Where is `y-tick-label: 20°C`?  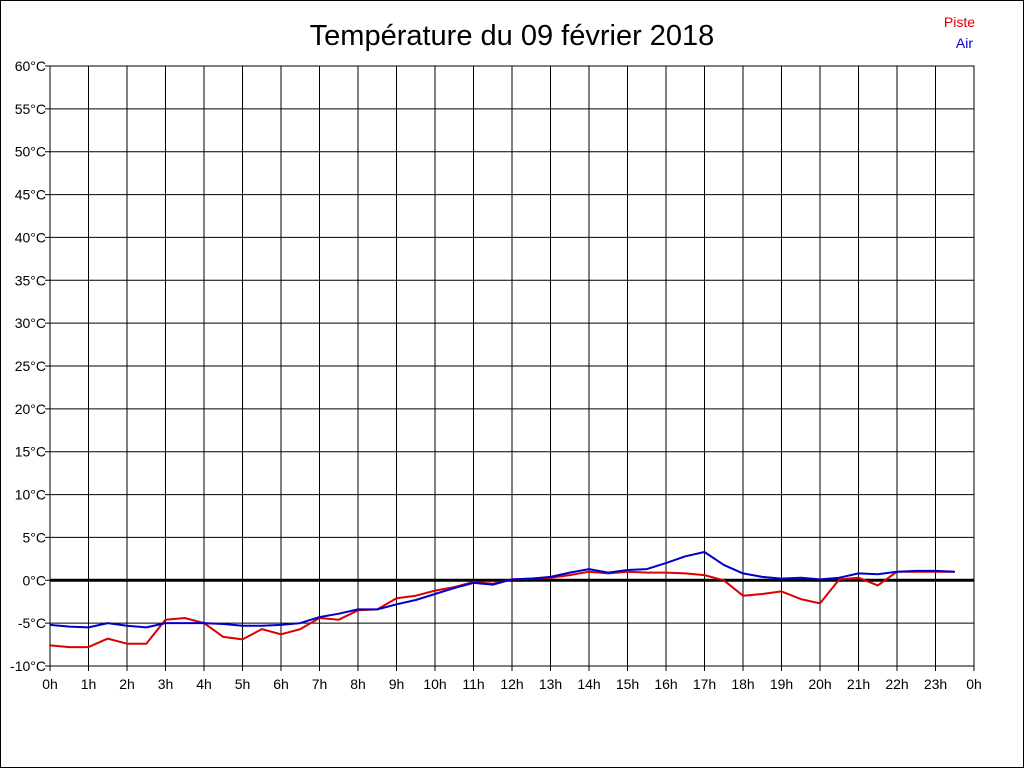 y-tick-label: 20°C is located at coordinates (30, 409).